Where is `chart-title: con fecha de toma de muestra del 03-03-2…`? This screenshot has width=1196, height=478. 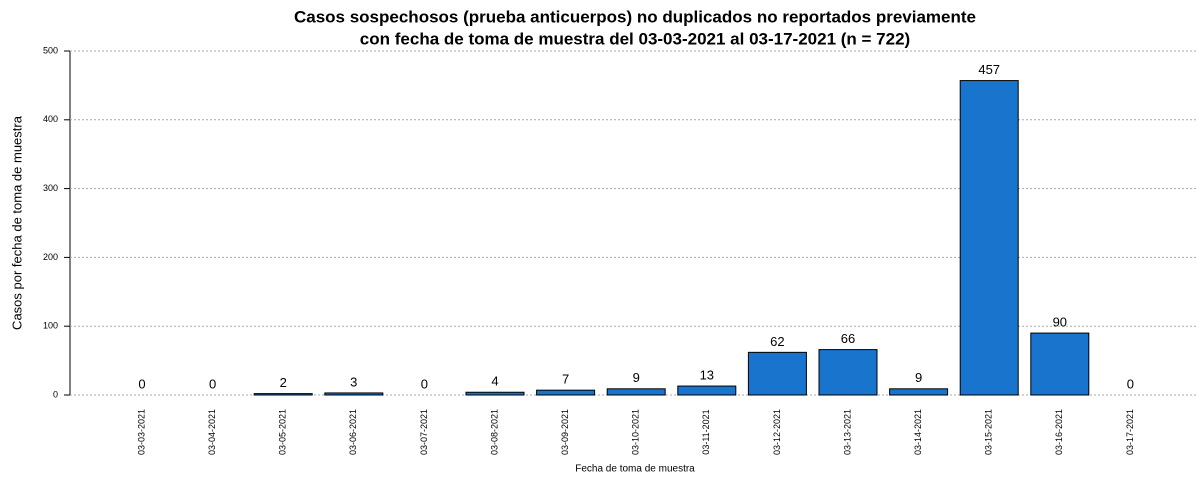 chart-title: con fecha de toma de muestra del 03-03-2… is located at coordinates (635, 38).